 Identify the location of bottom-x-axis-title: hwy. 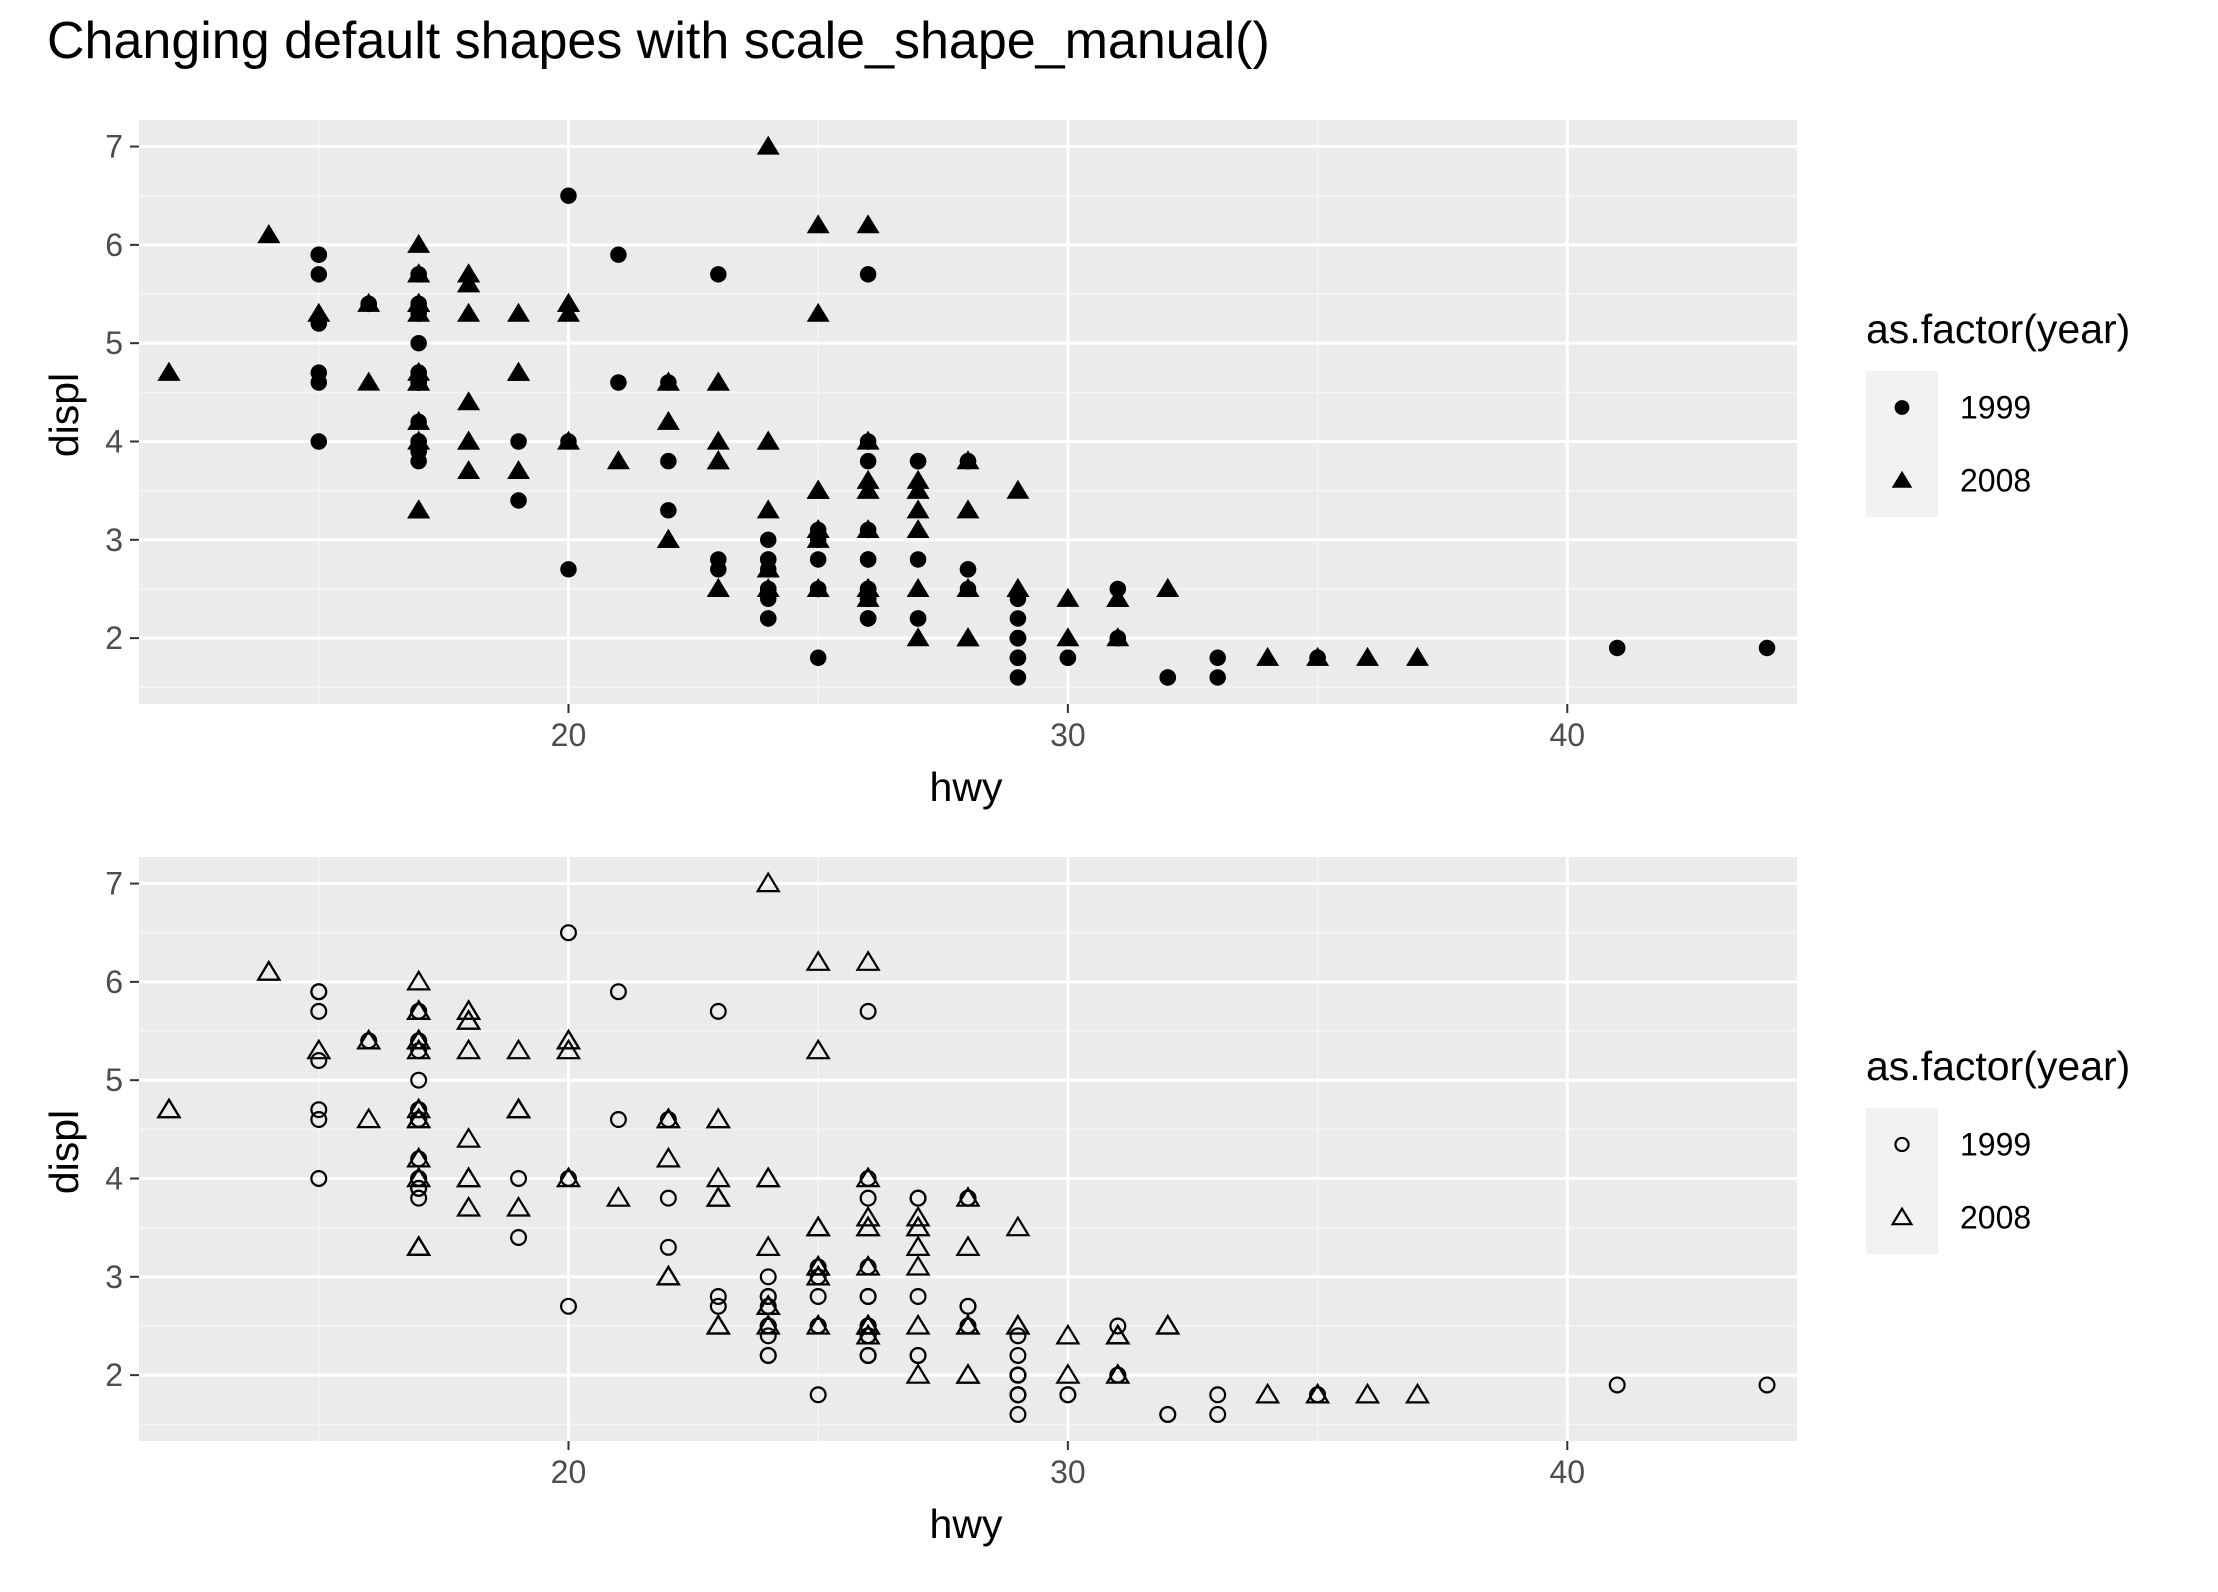
(966, 1524).